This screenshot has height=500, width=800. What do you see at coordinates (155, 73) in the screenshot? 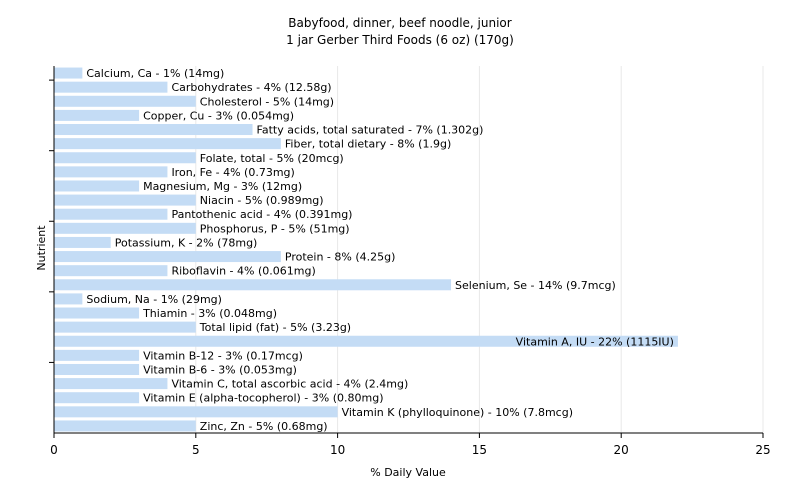
I see `bar-label: Calcium, Ca - 1% (14mg)` at bounding box center [155, 73].